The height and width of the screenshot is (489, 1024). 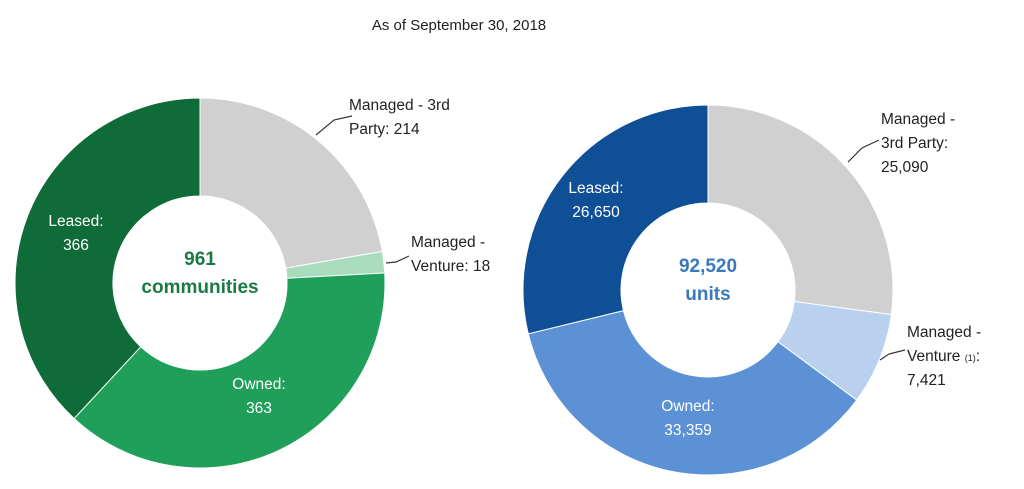 What do you see at coordinates (708, 266) in the screenshot?
I see `center-value: 92,520` at bounding box center [708, 266].